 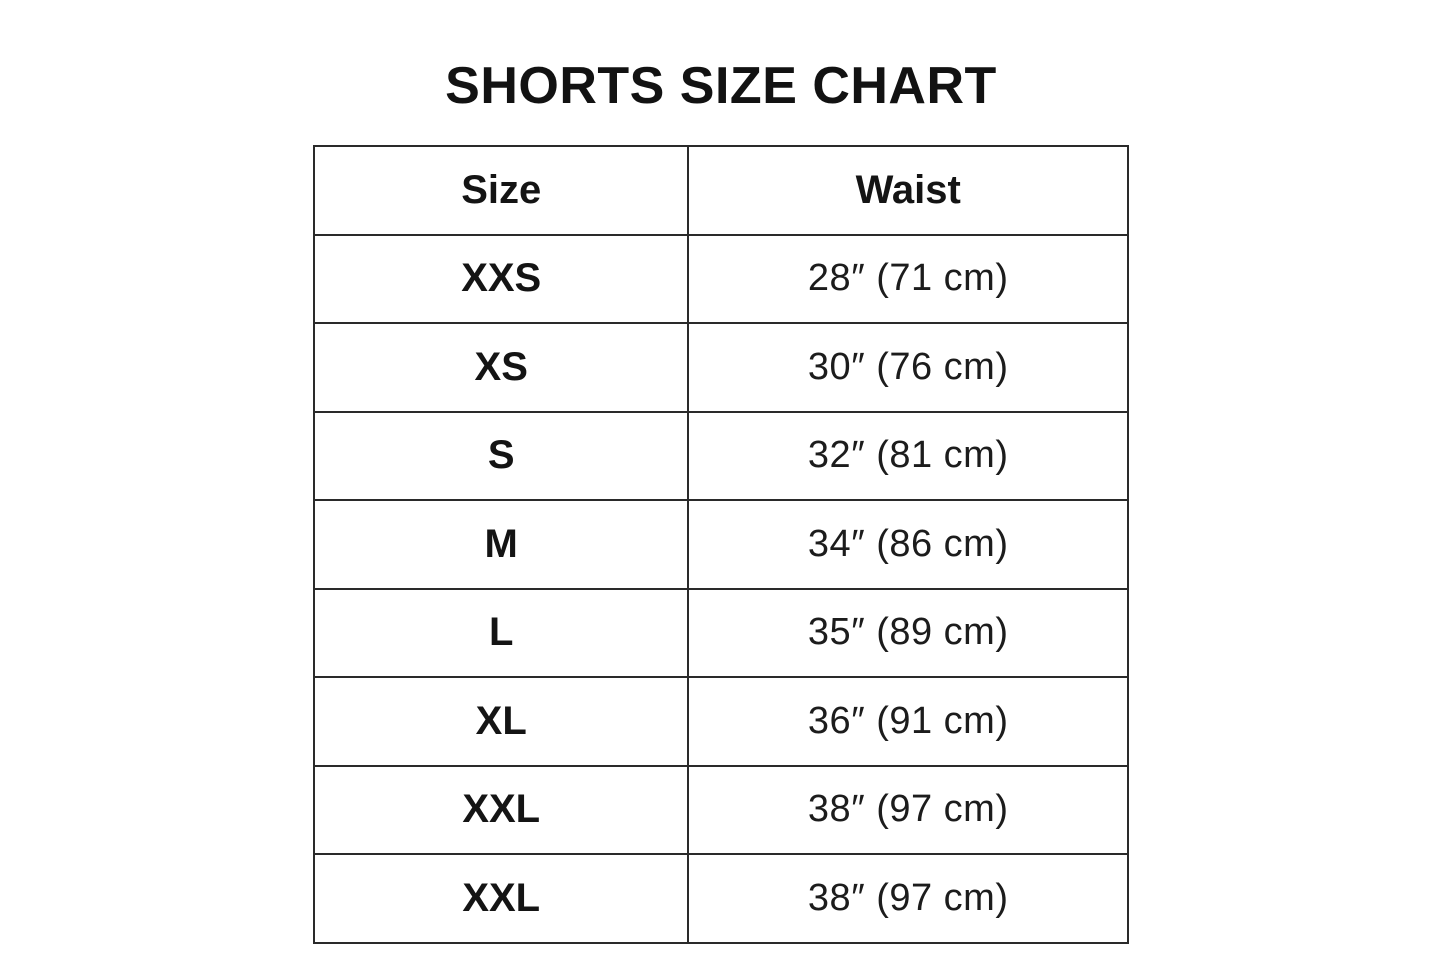 I want to click on waist-cell: 30″ (76 cm), so click(x=908, y=367).